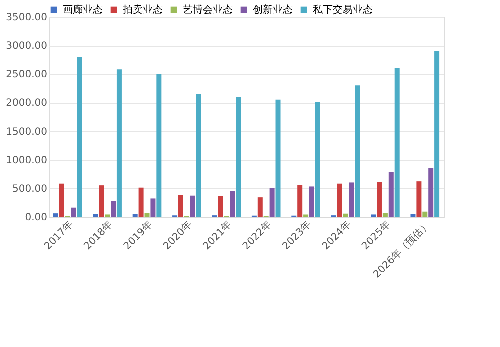  I want to click on y-tick-label: 2500.00, so click(27, 75).